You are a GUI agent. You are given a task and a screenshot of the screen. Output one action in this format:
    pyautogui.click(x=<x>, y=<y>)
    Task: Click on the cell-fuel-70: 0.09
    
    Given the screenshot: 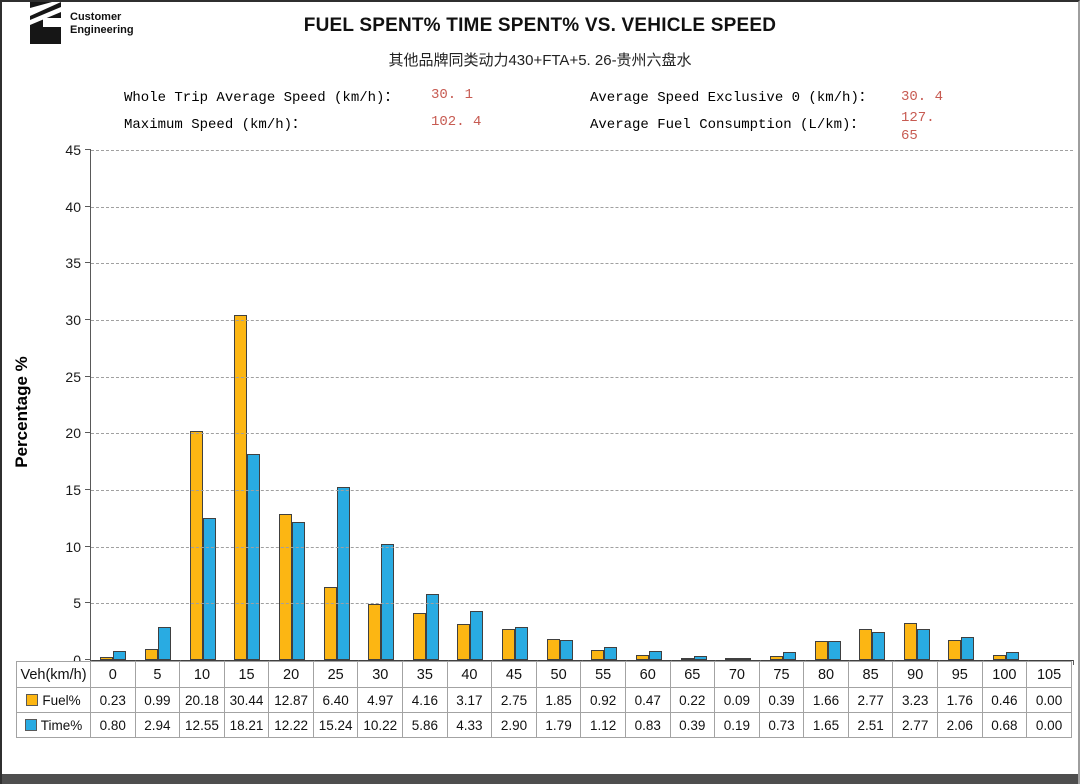 What is the action you would take?
    pyautogui.click(x=737, y=700)
    